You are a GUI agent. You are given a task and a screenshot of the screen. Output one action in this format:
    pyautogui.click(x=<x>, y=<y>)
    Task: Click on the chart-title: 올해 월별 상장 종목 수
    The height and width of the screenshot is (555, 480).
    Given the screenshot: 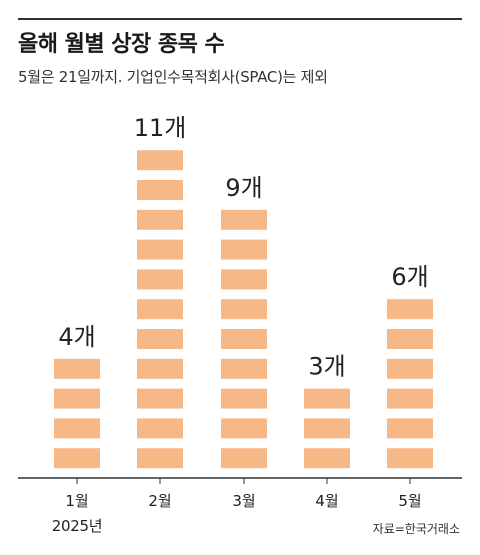 What is the action you would take?
    pyautogui.click(x=121, y=44)
    